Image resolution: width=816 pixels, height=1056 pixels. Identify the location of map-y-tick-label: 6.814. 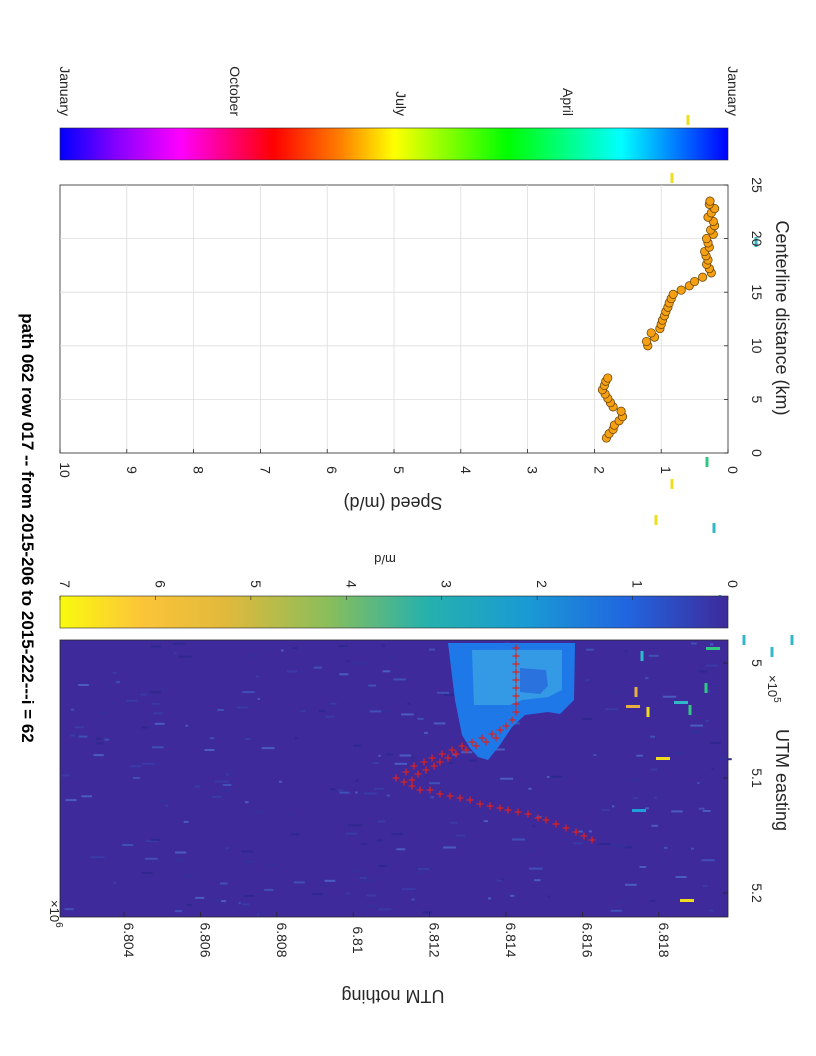
(511, 939).